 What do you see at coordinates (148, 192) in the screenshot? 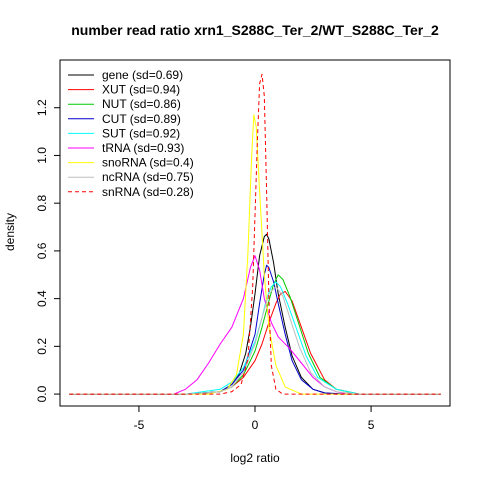
I see `legend-label: snRNA (sd=0.28)` at bounding box center [148, 192].